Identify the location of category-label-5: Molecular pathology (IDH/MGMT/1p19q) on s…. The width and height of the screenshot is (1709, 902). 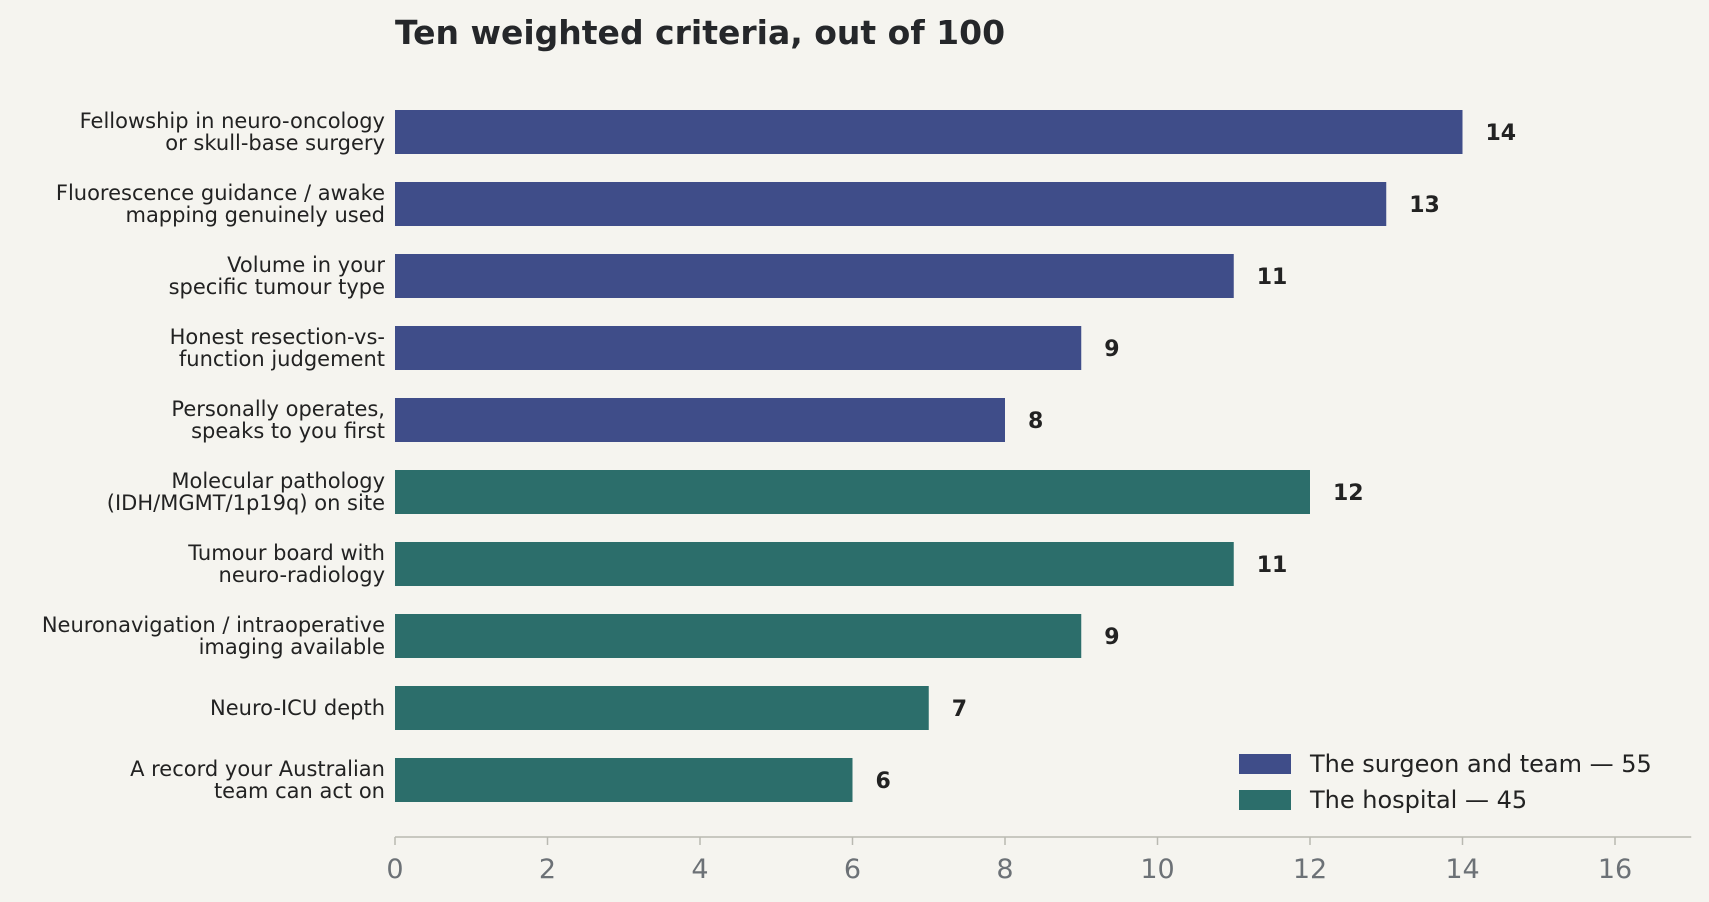
(246, 492).